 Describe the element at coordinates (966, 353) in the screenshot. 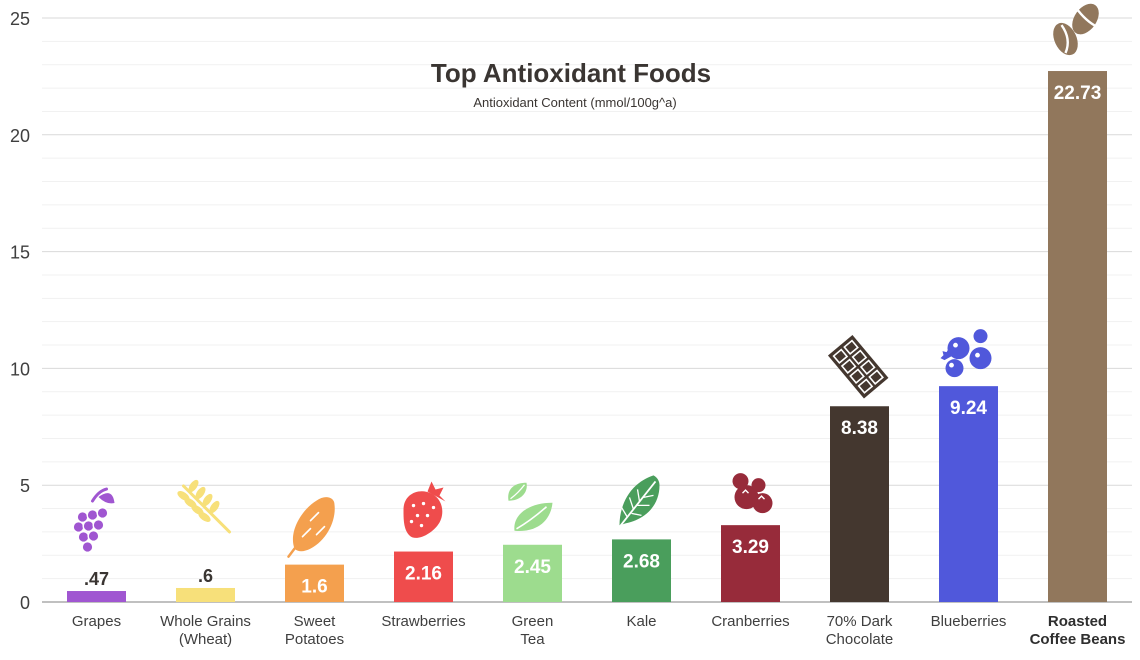

I see `blueberries-icon` at that location.